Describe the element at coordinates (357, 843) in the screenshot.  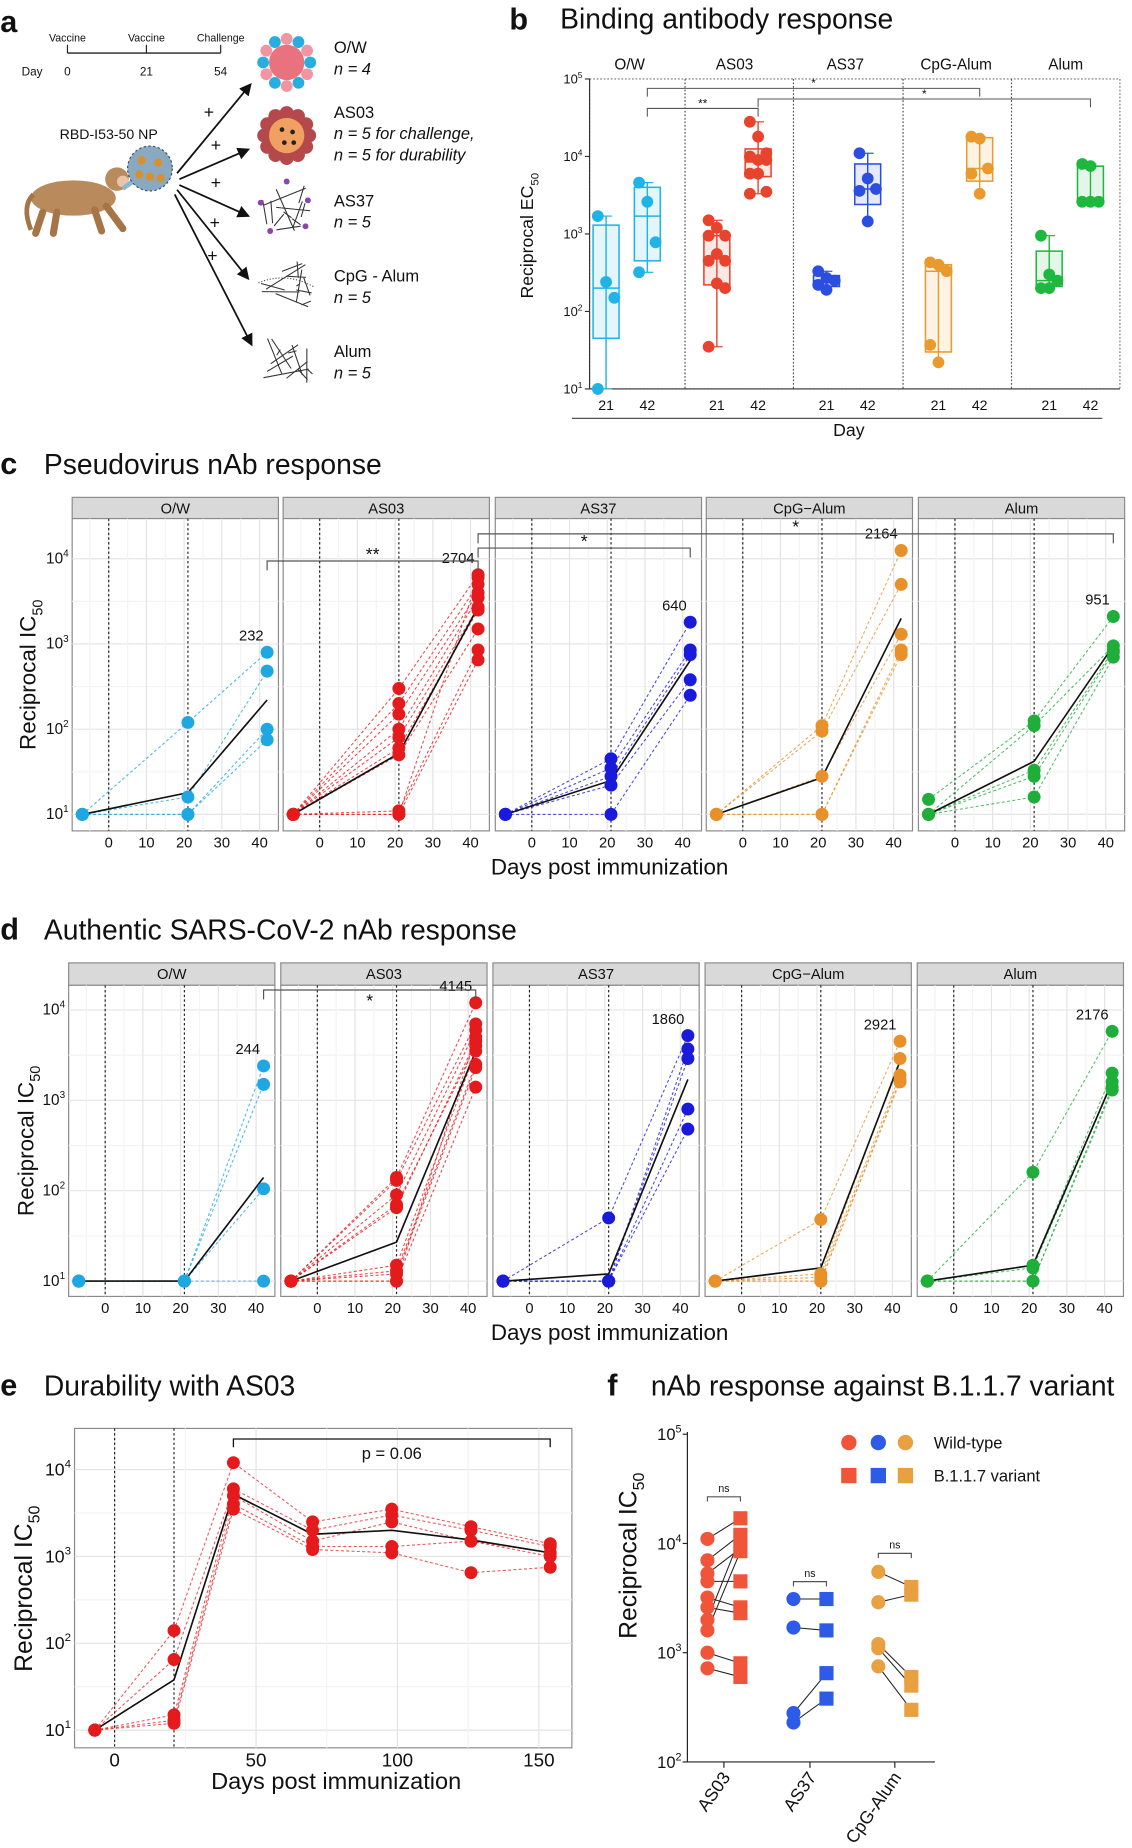
I see `x-tick-label: 10` at that location.